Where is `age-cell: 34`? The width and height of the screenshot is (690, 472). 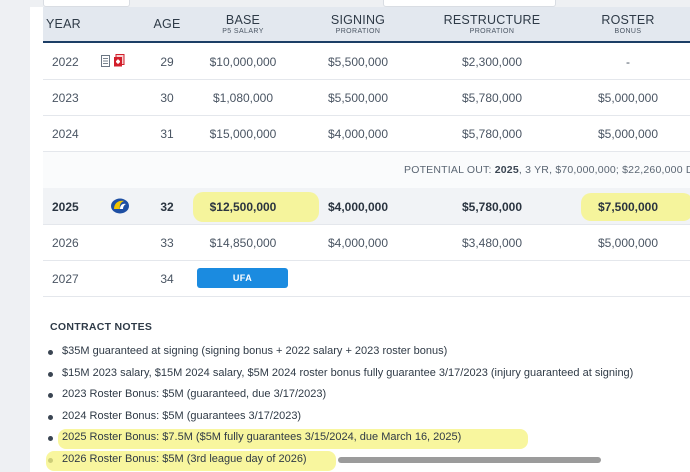
age-cell: 34 is located at coordinates (167, 279).